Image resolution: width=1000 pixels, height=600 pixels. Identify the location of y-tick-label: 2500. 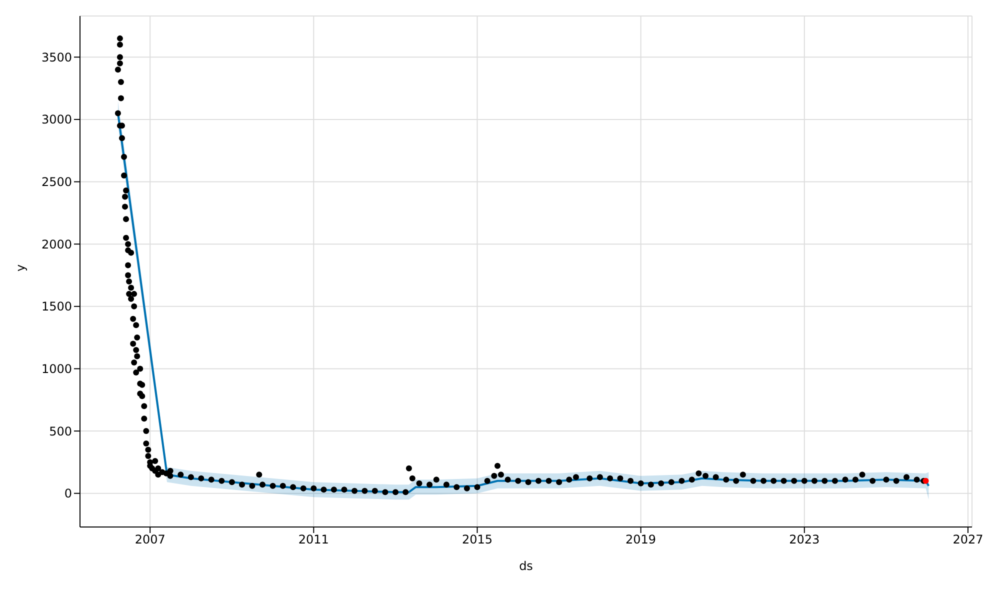
(56, 182).